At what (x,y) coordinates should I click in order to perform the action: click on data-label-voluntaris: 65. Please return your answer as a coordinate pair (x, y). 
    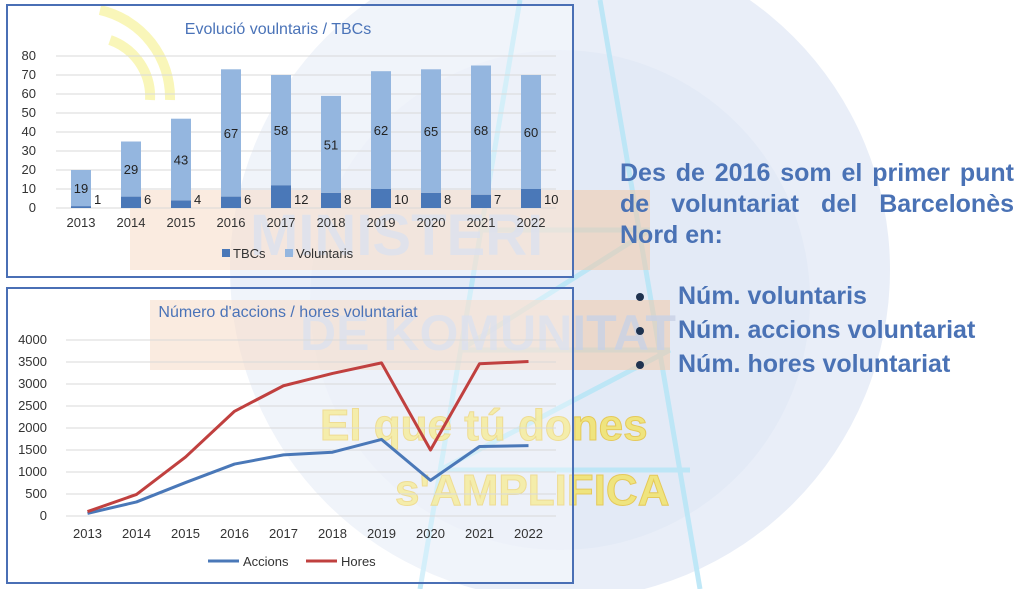
    Looking at the image, I should click on (431, 131).